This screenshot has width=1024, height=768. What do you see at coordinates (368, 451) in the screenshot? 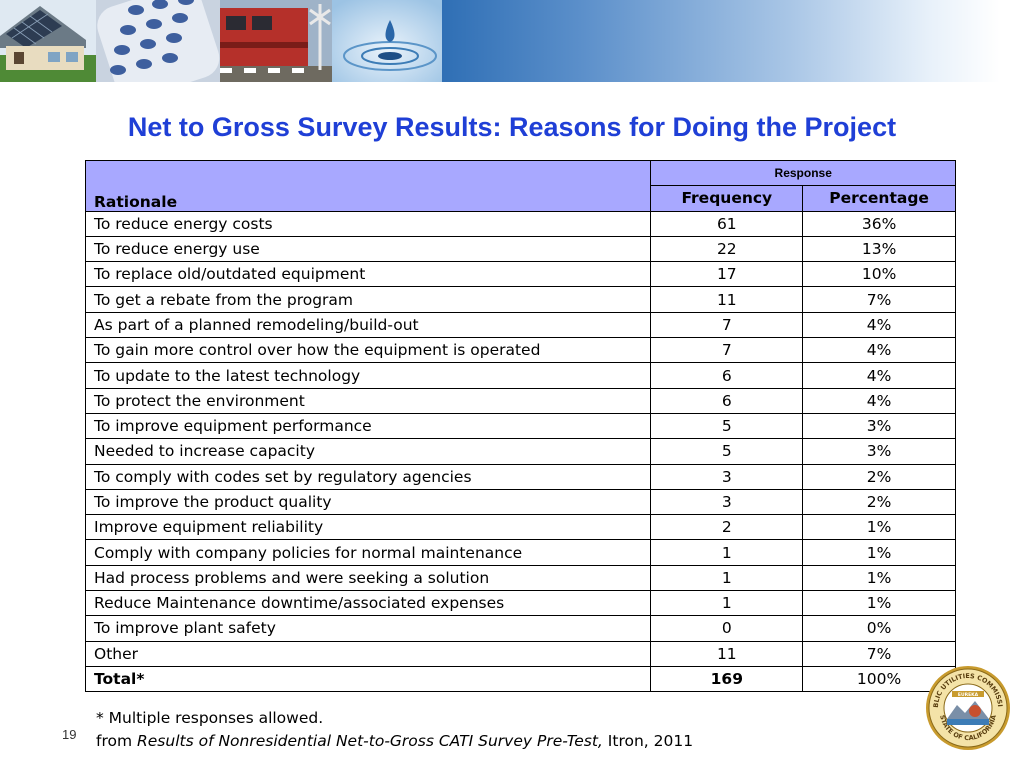
I see `rationale-cell: Needed to increase capacity` at bounding box center [368, 451].